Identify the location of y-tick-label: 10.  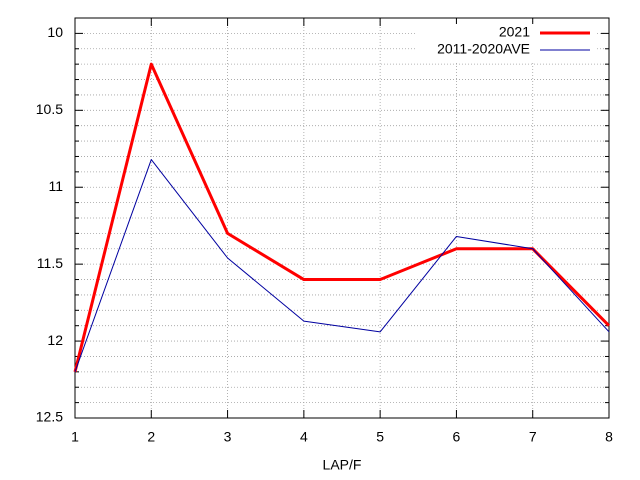
(55, 32).